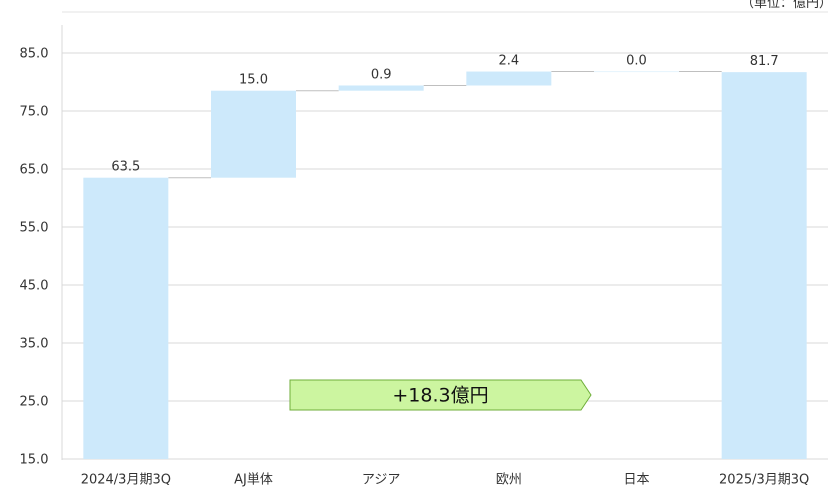 The width and height of the screenshot is (828, 493). I want to click on callout-text: +18.3億円, so click(440, 396).